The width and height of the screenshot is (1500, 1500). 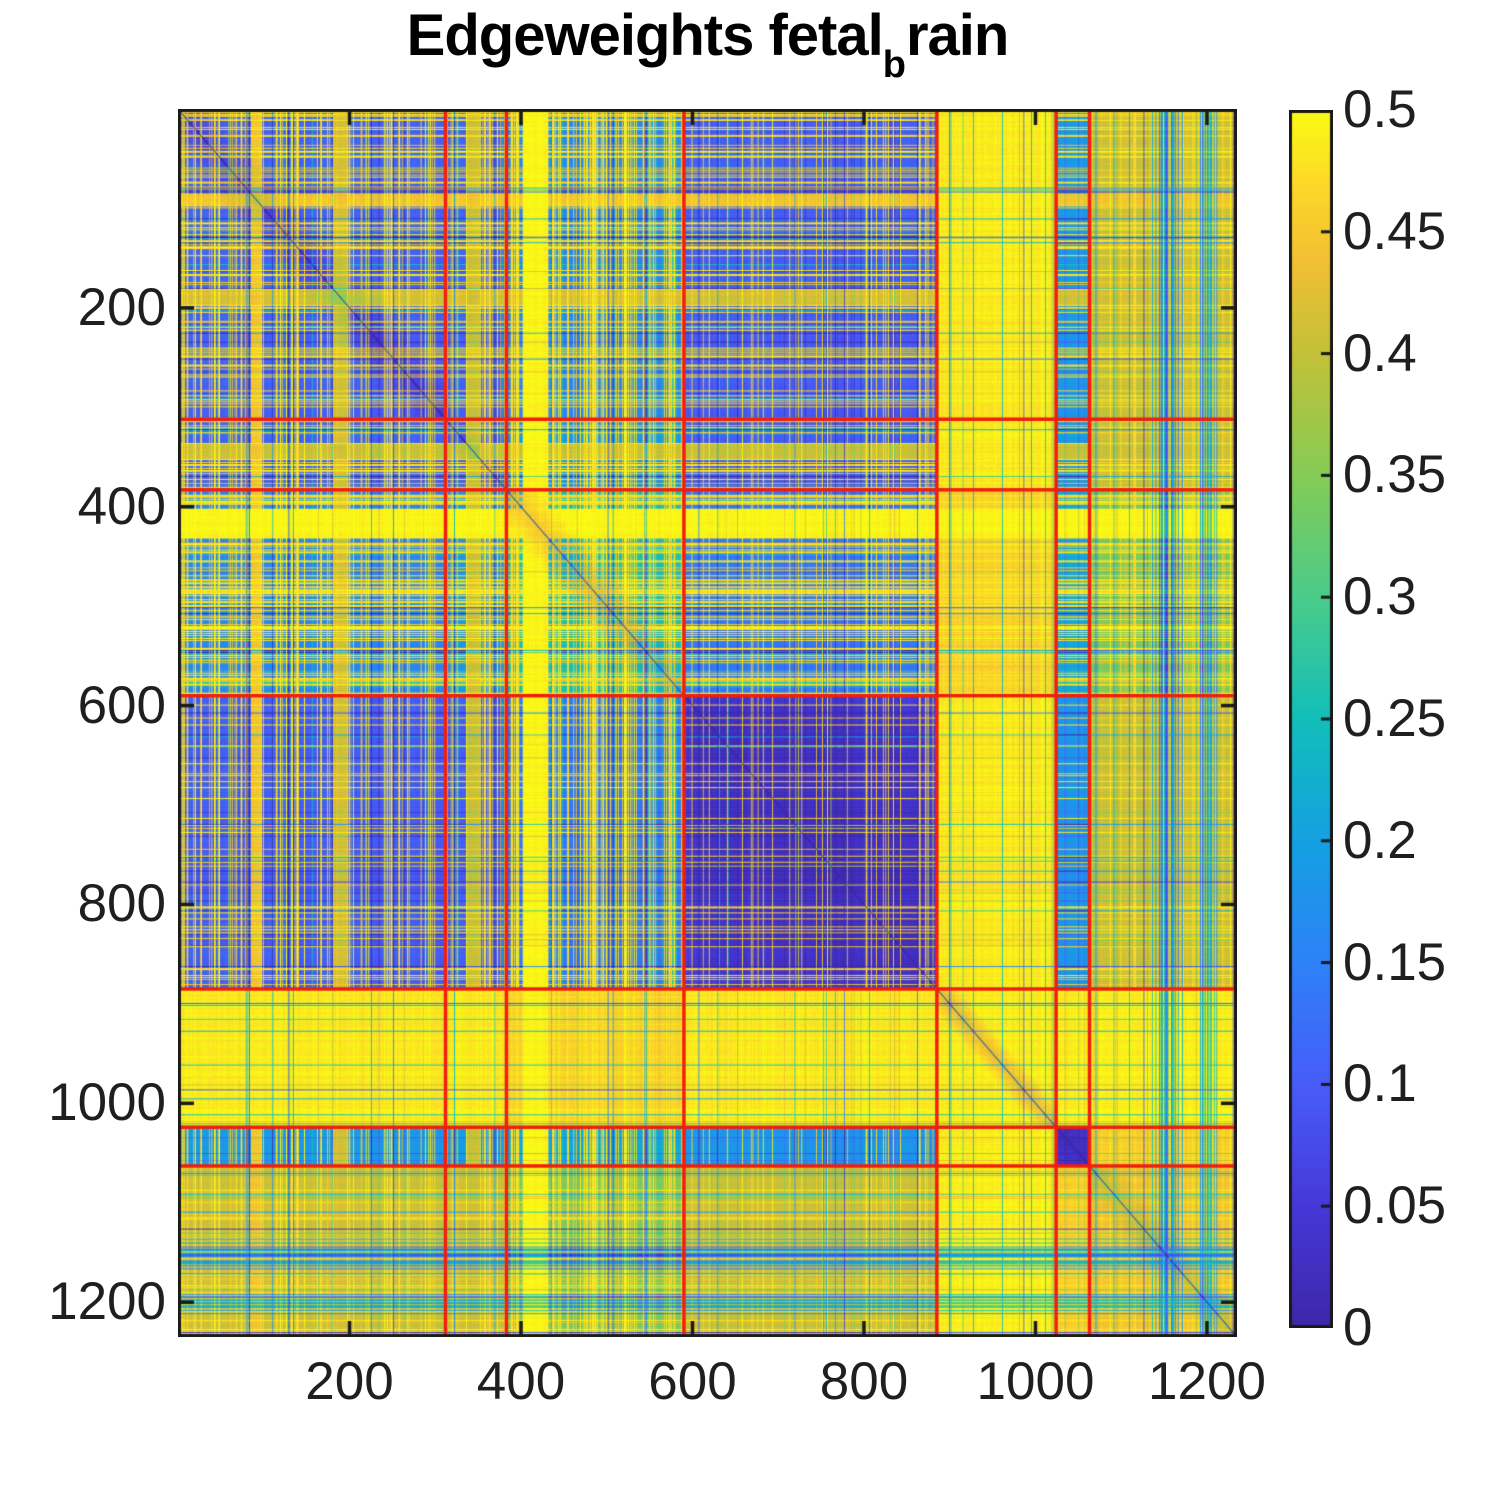 What do you see at coordinates (1380, 597) in the screenshot?
I see `colorbar-tick-label: 0.3` at bounding box center [1380, 597].